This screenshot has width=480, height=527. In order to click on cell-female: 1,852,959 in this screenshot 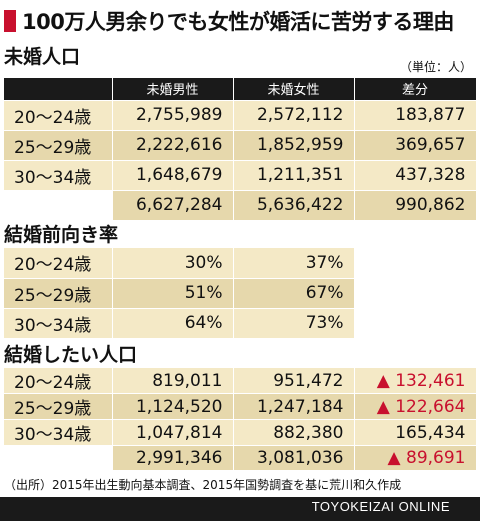, I will do `click(294, 145)`.